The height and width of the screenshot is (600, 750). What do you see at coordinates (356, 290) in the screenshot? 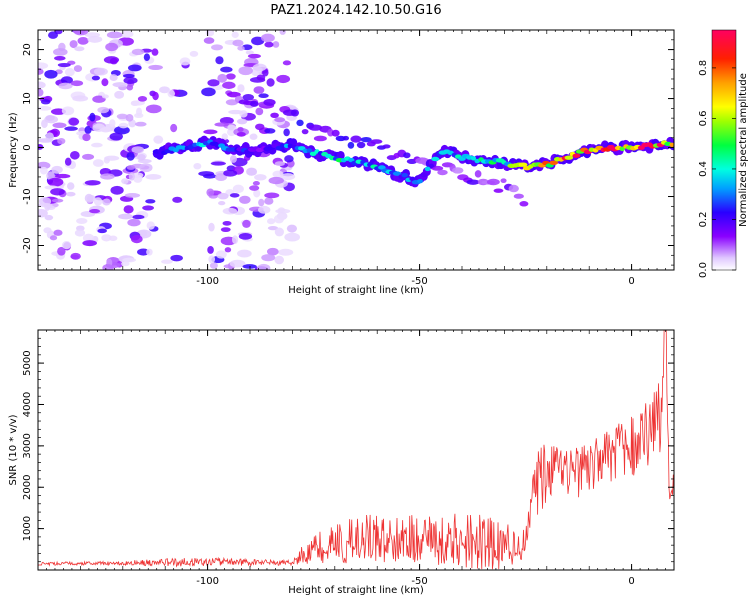
I see `spectrogram-xlabel: Height of straight line (km)` at bounding box center [356, 290].